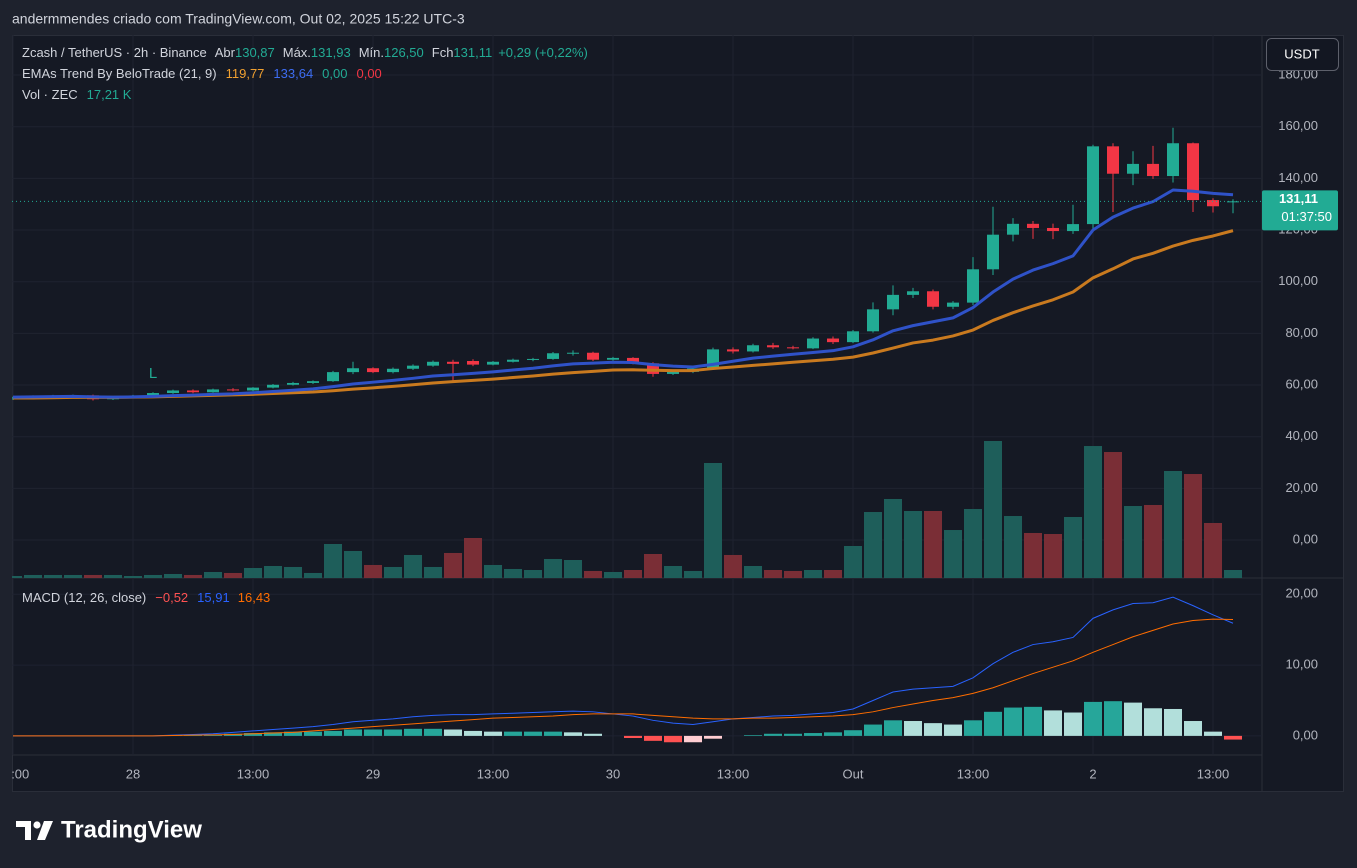 This screenshot has height=868, width=1357. I want to click on ohlc-value: 130,87, so click(255, 52).